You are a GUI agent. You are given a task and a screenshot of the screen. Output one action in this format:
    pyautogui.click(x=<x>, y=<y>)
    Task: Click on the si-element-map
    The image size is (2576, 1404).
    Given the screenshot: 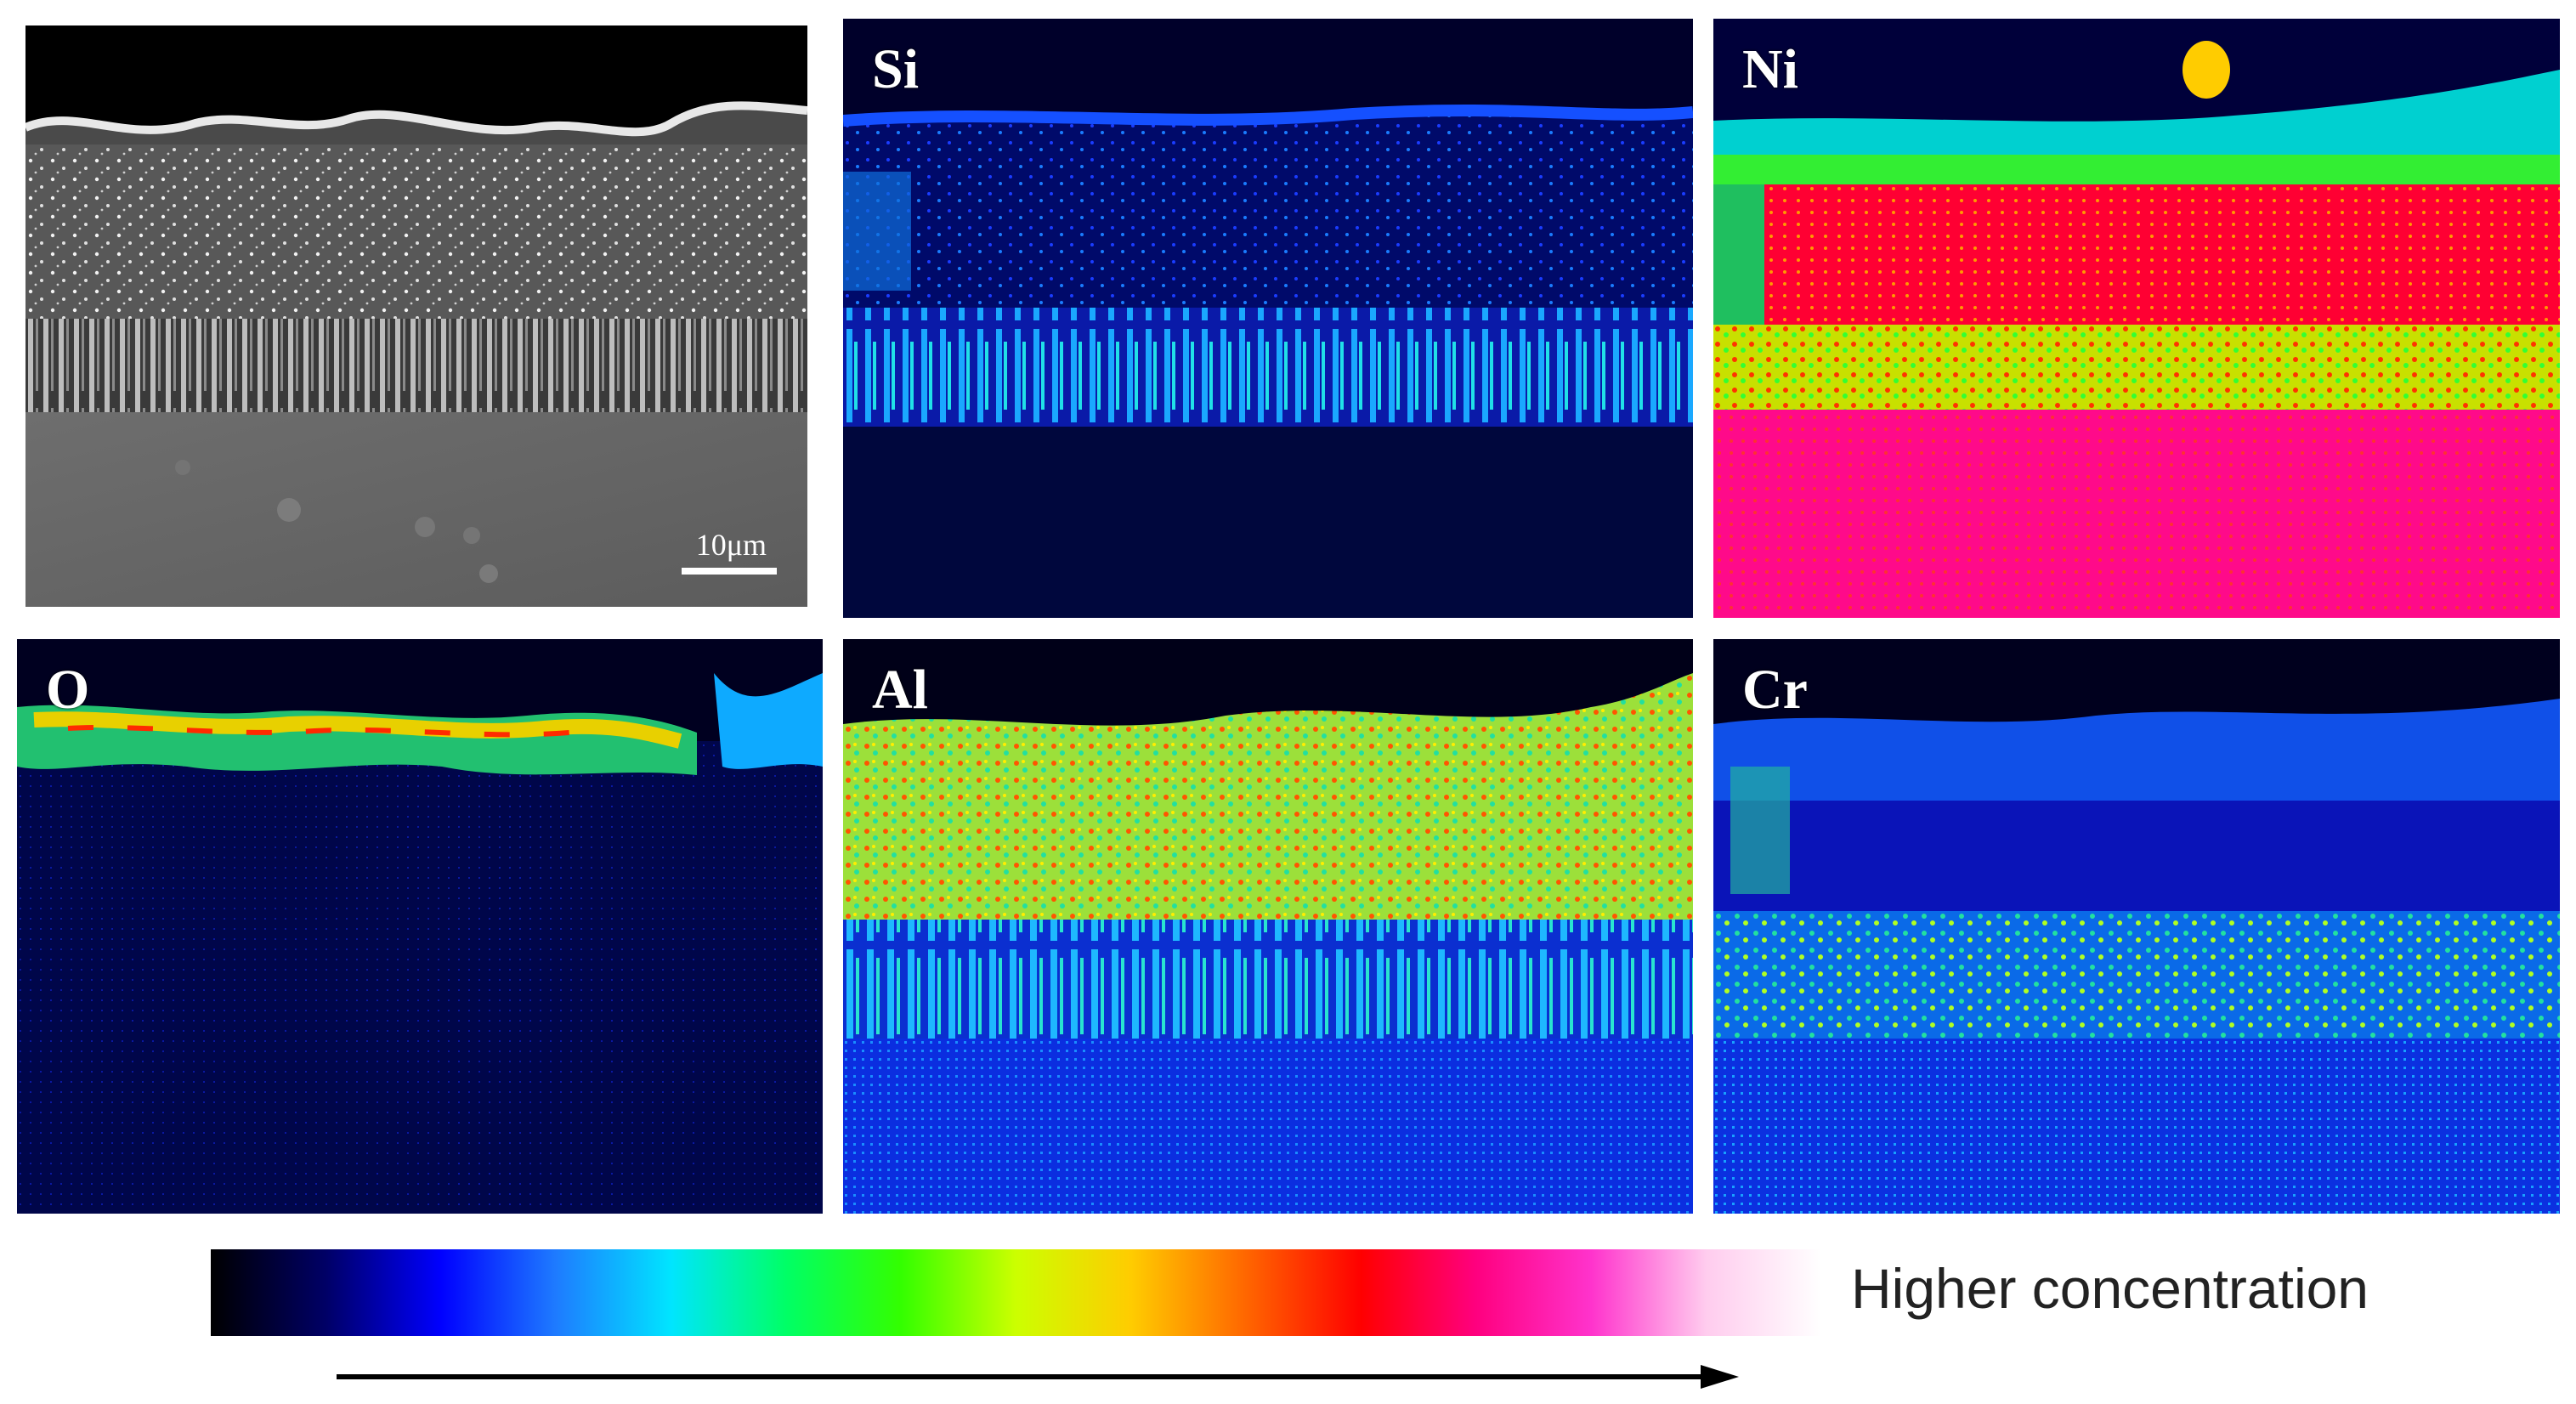 What is the action you would take?
    pyautogui.click(x=1268, y=318)
    